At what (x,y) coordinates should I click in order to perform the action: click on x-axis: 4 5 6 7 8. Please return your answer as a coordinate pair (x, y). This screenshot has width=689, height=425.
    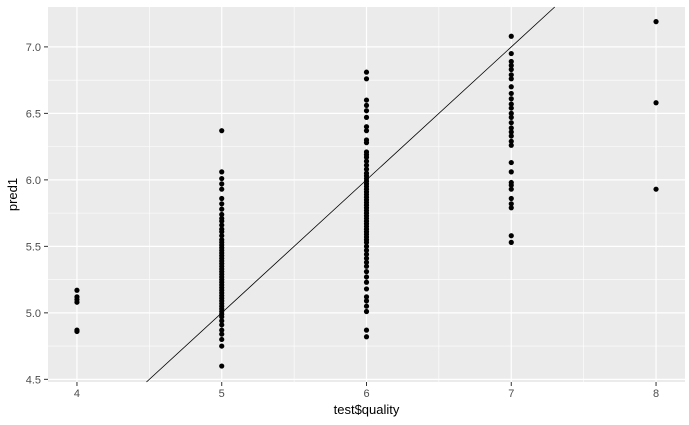
    Looking at the image, I should click on (366, 391).